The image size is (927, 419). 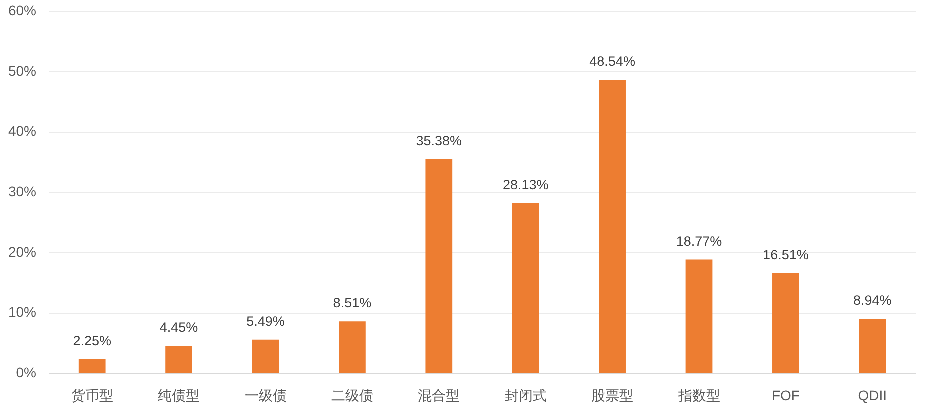 What do you see at coordinates (352, 396) in the screenshot?
I see `x-tick-label: 二级债` at bounding box center [352, 396].